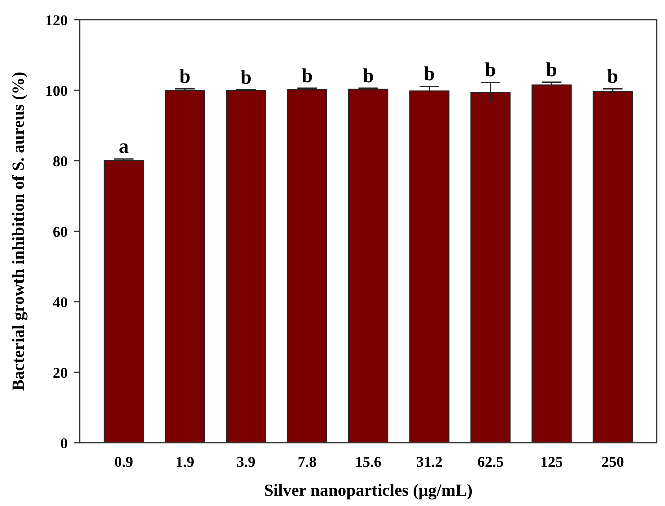 This screenshot has width=665, height=506. What do you see at coordinates (185, 463) in the screenshot?
I see `x-tick-label: 1.9` at bounding box center [185, 463].